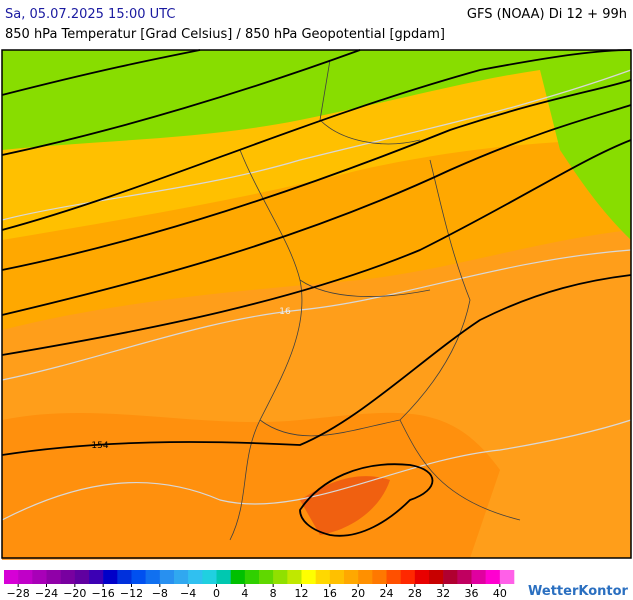  Describe the element at coordinates (443, 593) in the screenshot. I see `colorbar-tick-label: 32` at that location.